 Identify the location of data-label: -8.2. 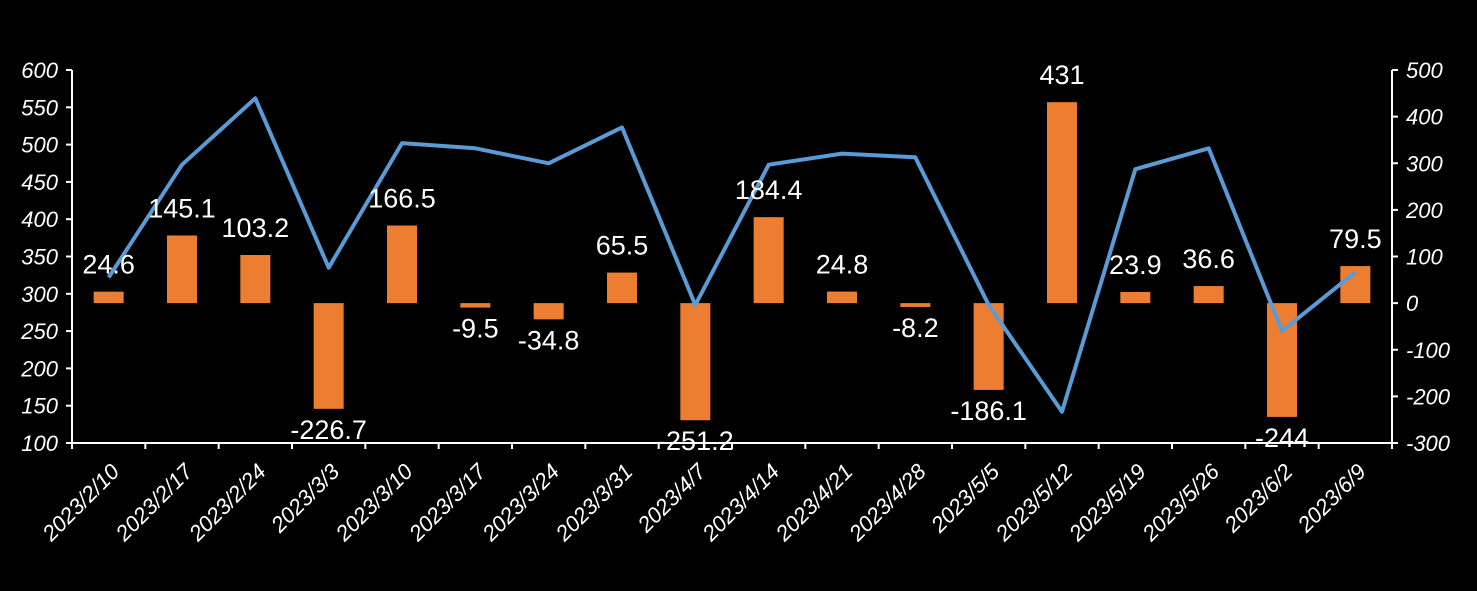
(915, 328).